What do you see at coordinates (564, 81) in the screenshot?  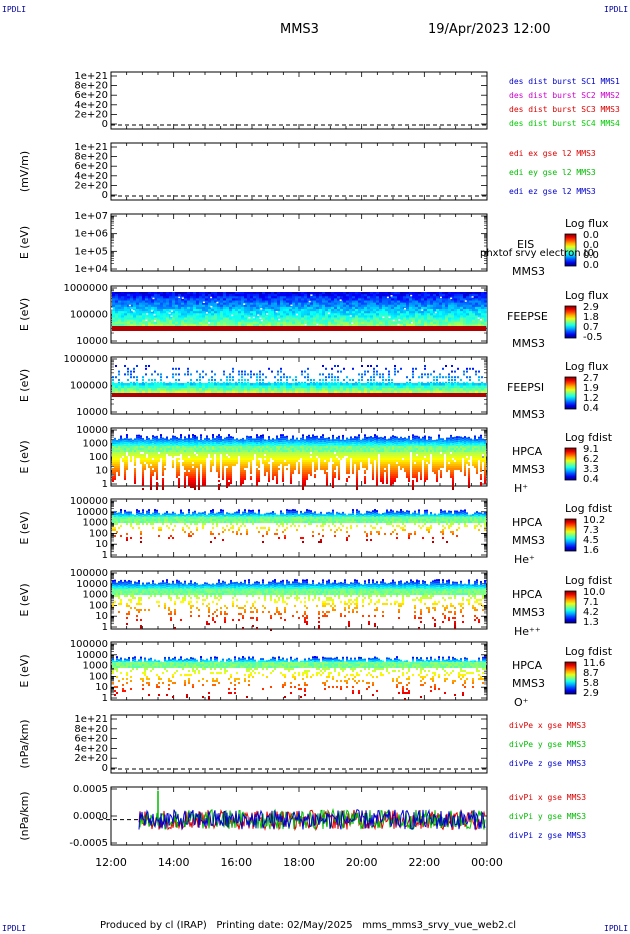 I see `legend-entry-0: des dist burst SC1 MMS1` at bounding box center [564, 81].